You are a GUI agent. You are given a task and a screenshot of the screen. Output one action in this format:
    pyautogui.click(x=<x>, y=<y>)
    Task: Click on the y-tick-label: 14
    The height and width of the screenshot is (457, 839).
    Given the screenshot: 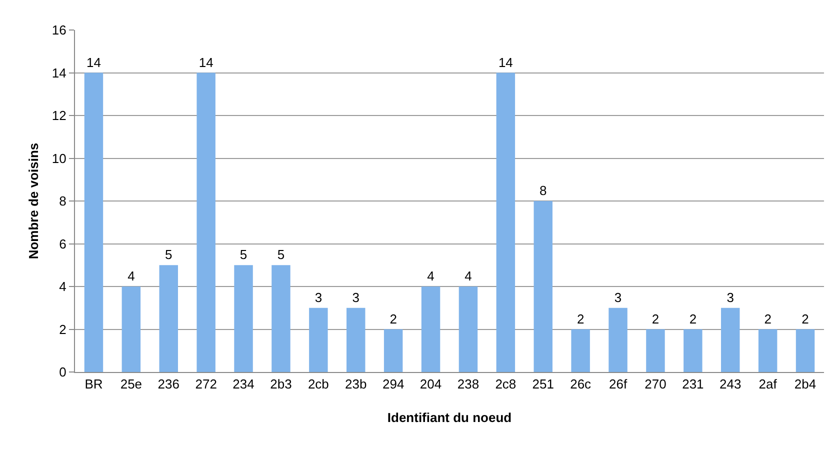 What is the action you would take?
    pyautogui.click(x=59, y=72)
    